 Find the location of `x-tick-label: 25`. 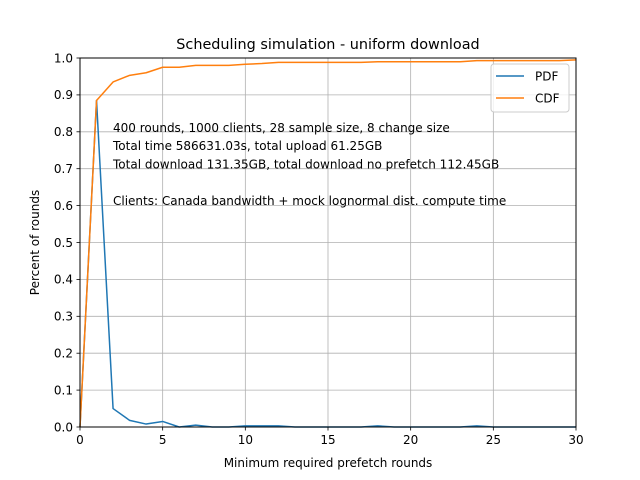

x-tick-label: 25 is located at coordinates (493, 440).